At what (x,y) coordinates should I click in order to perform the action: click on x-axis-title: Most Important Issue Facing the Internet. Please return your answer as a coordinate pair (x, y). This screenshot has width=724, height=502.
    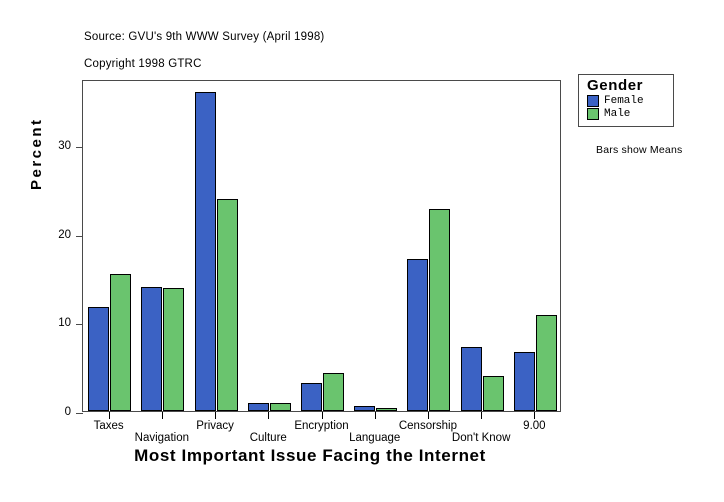
    Looking at the image, I should click on (310, 455).